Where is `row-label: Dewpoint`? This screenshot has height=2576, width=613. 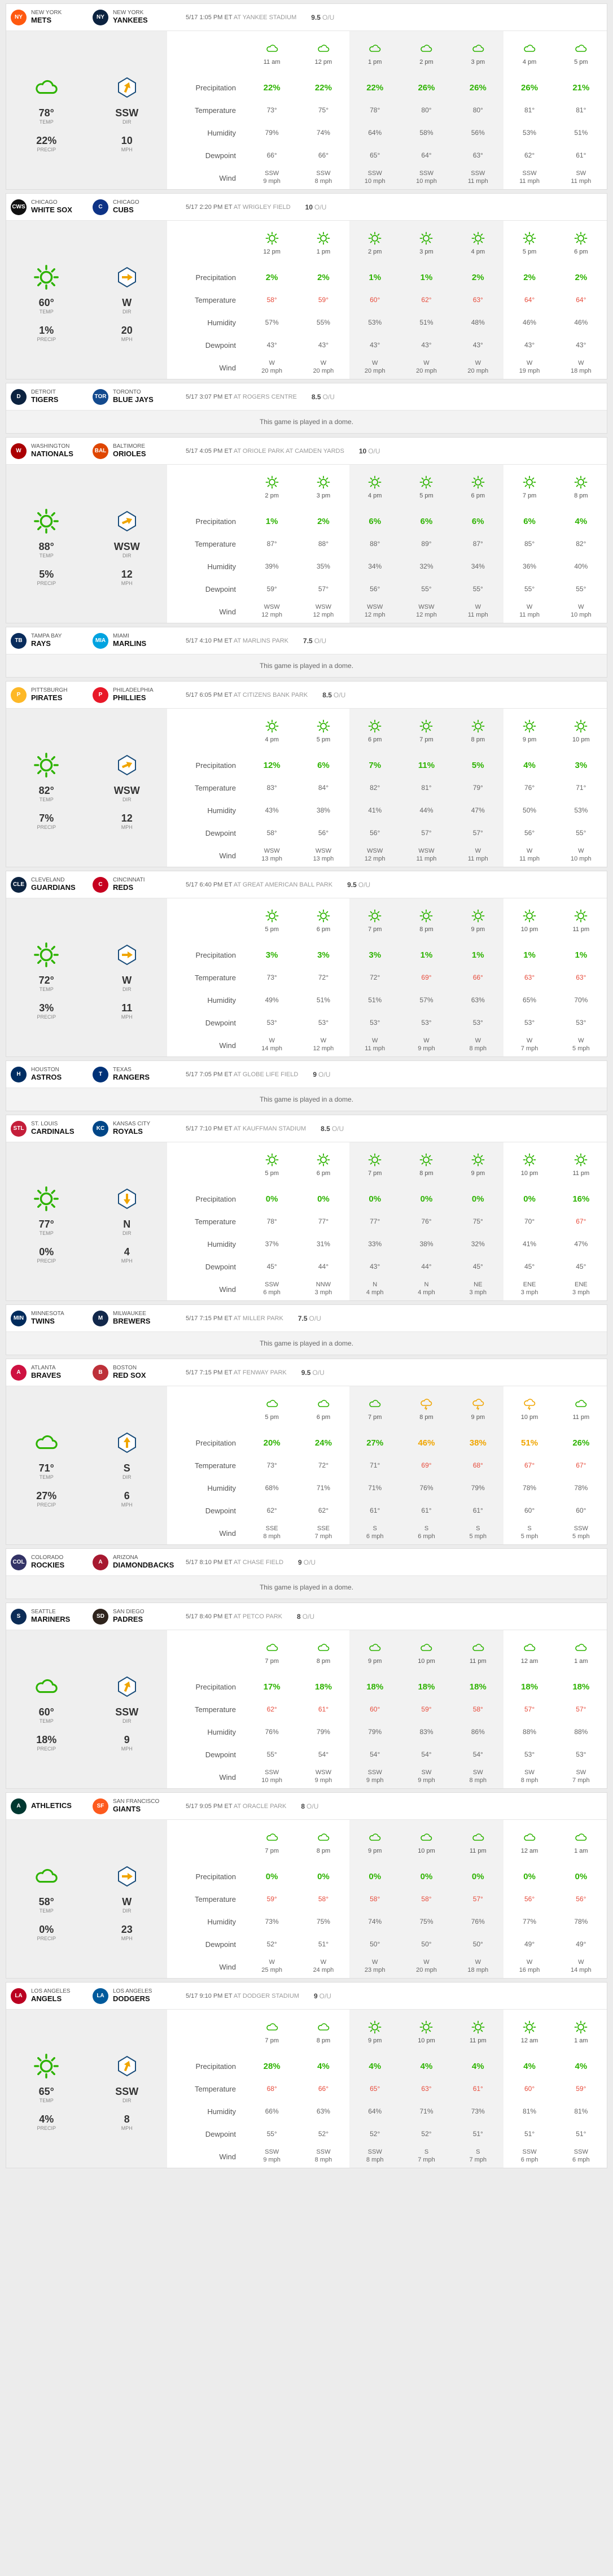 row-label: Dewpoint is located at coordinates (220, 1755).